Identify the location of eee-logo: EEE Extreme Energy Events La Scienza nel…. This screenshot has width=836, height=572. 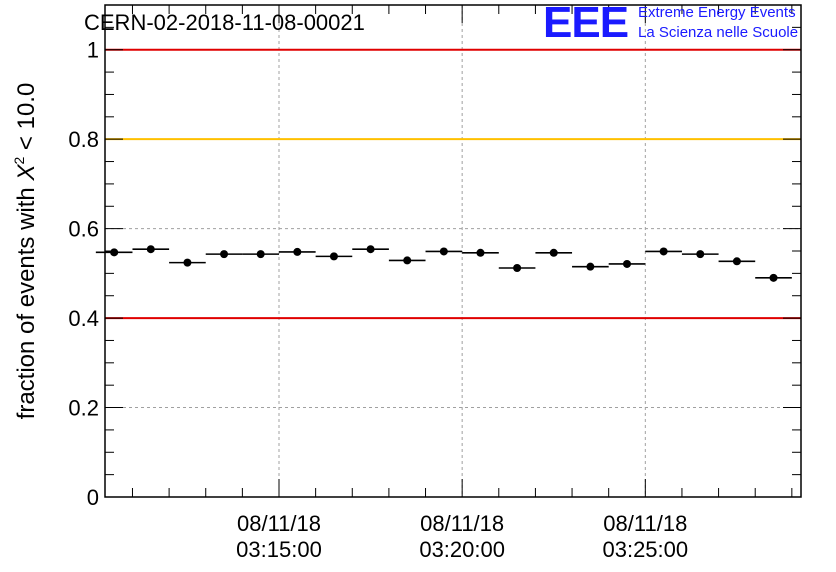
(688, 23).